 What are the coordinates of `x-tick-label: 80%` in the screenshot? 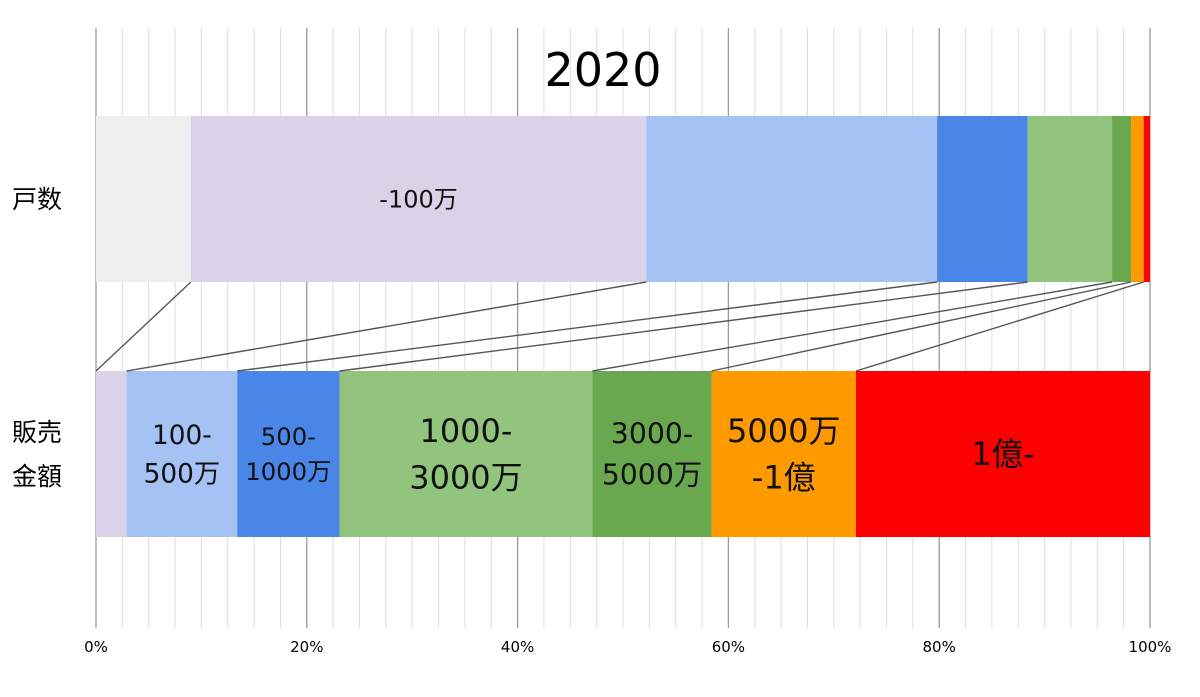 It's located at (939, 647).